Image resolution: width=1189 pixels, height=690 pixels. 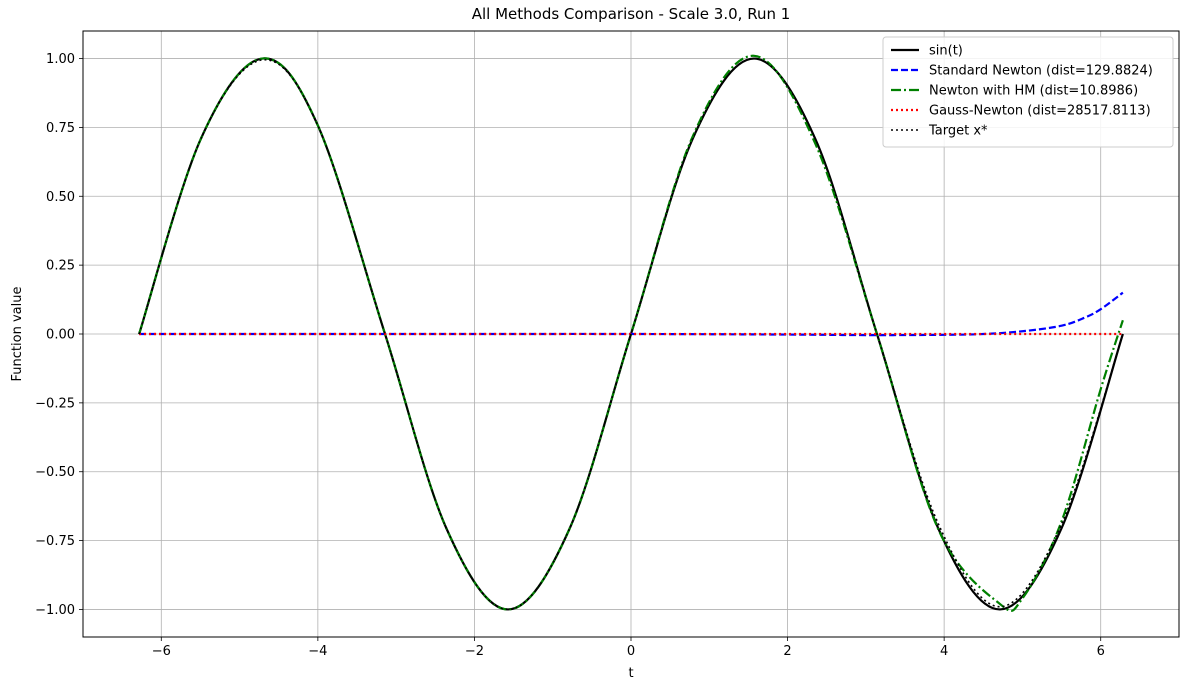 I want to click on y-tick-label: −1.00, so click(x=55, y=610).